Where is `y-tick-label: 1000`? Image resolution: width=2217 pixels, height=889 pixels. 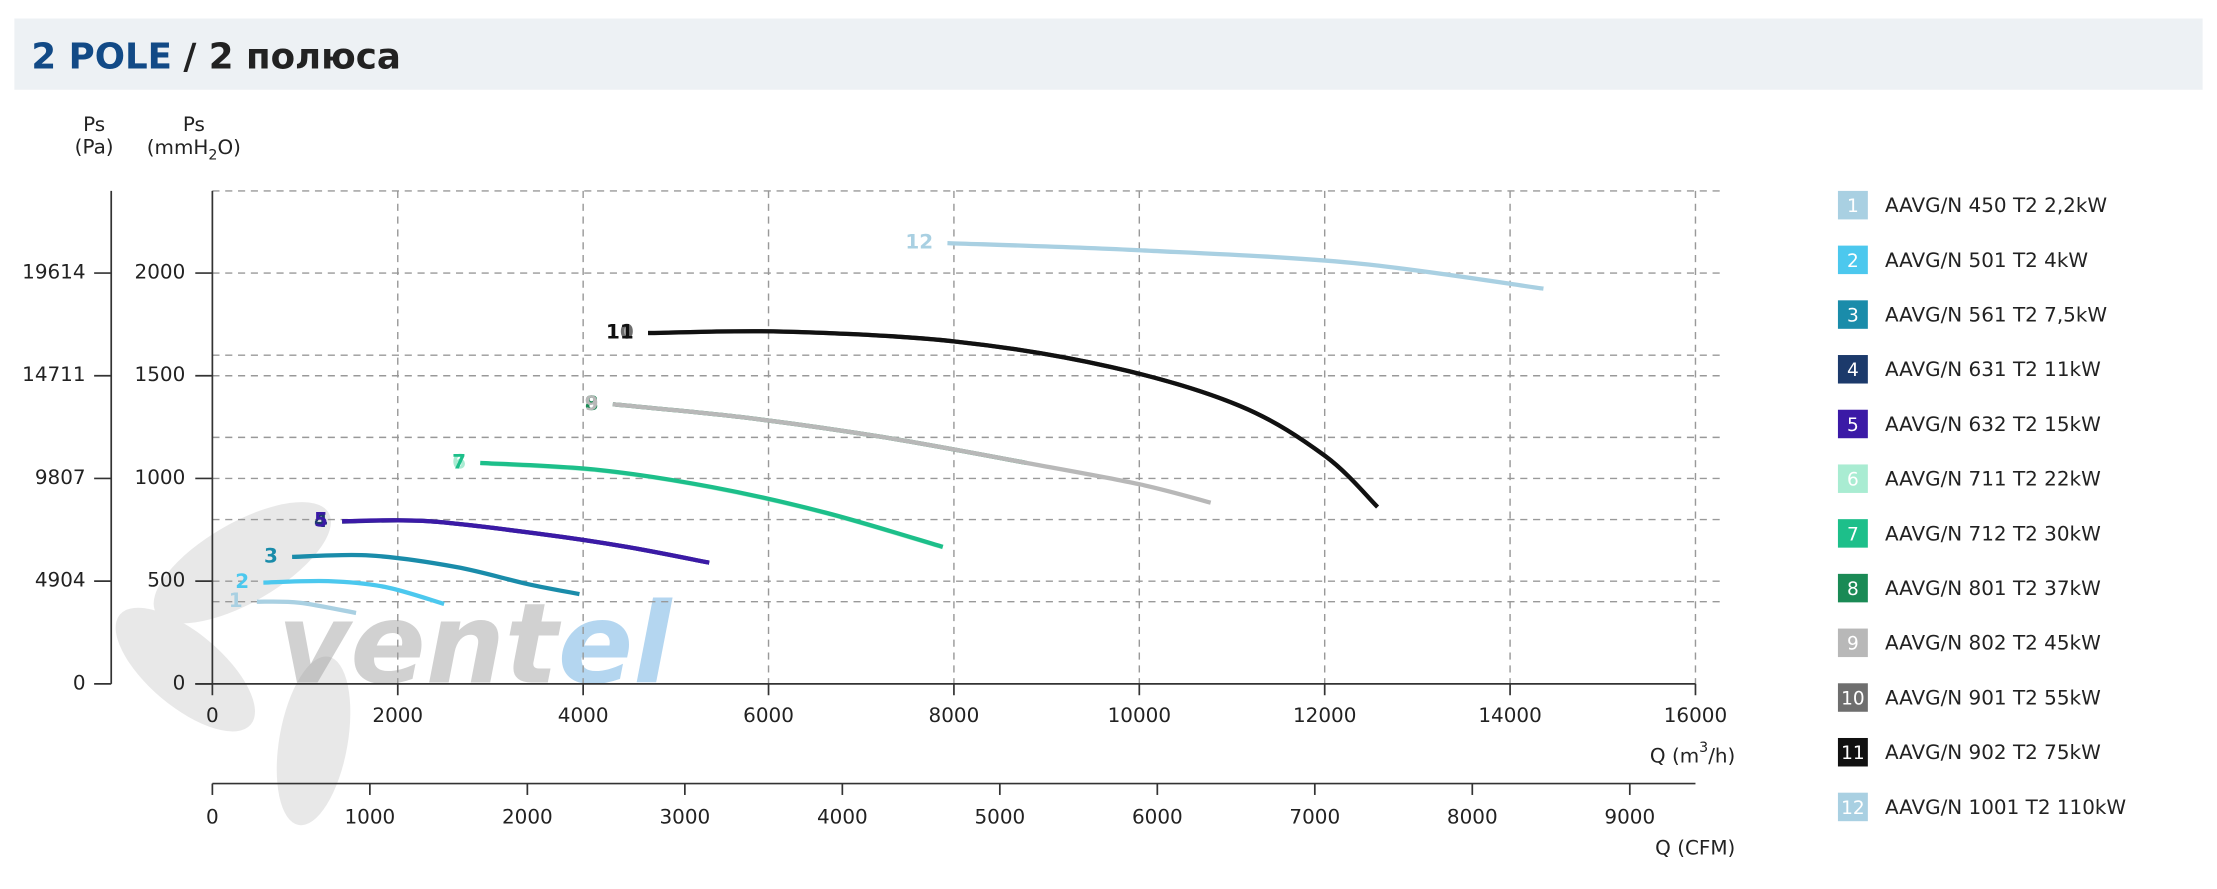 y-tick-label: 1000 is located at coordinates (160, 477).